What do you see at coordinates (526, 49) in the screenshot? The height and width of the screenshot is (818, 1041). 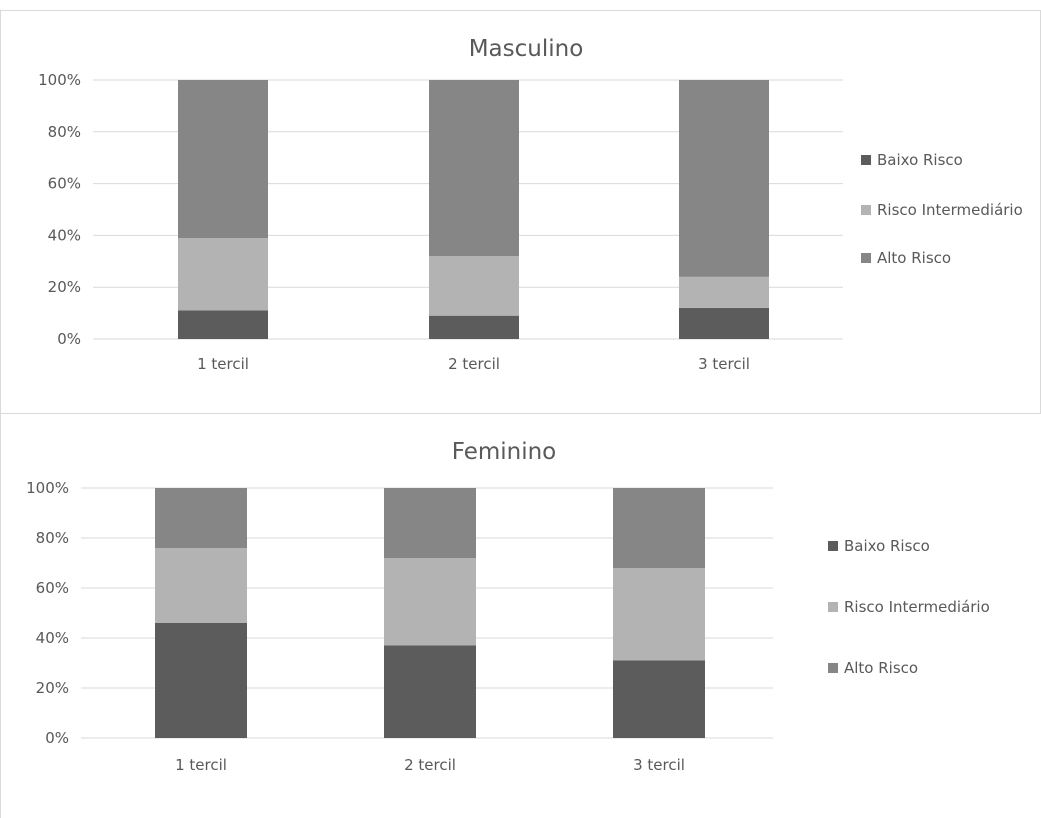 I see `chart-title: Masculino` at bounding box center [526, 49].